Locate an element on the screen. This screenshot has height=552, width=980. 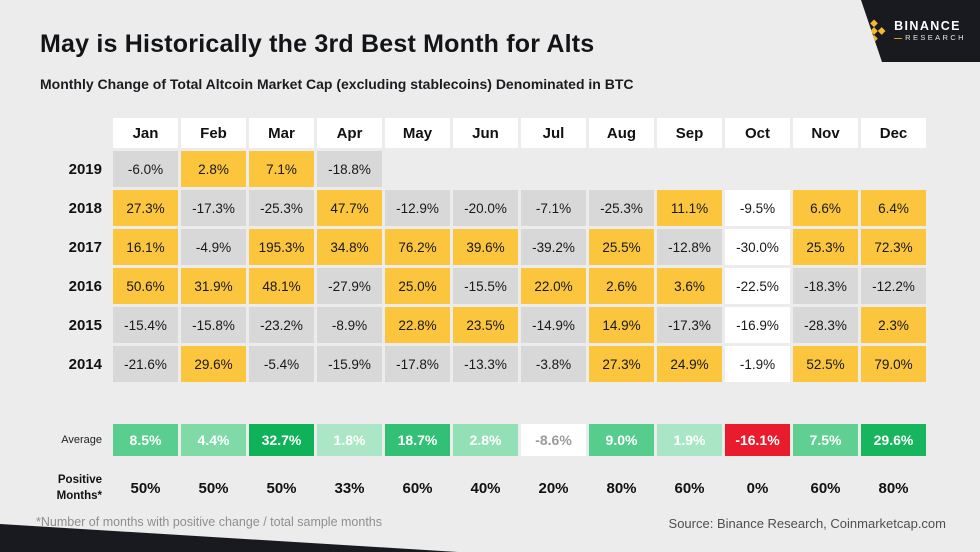
corner-cell is located at coordinates (73, 133).